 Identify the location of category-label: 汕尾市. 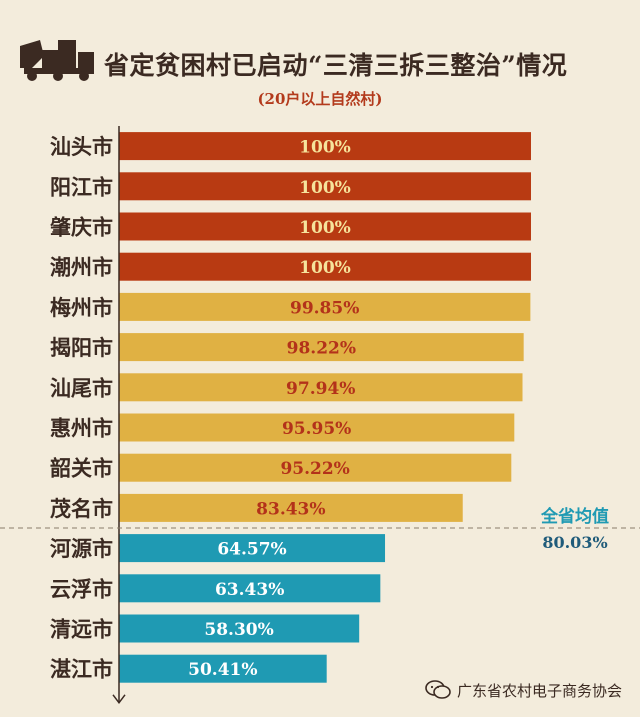
(81, 387).